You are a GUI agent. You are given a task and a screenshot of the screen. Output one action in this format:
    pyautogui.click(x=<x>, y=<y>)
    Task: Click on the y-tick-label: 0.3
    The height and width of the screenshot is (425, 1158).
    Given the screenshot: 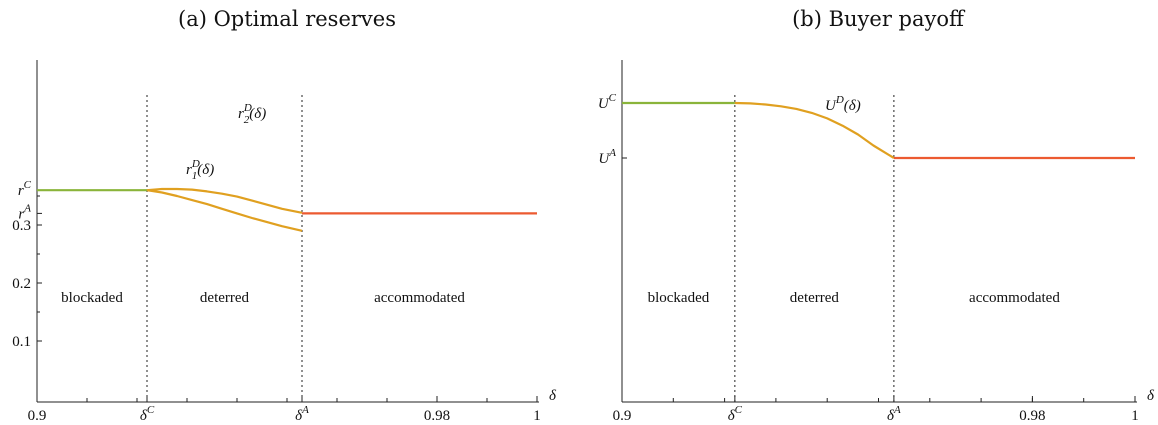 What is the action you would take?
    pyautogui.click(x=21, y=226)
    